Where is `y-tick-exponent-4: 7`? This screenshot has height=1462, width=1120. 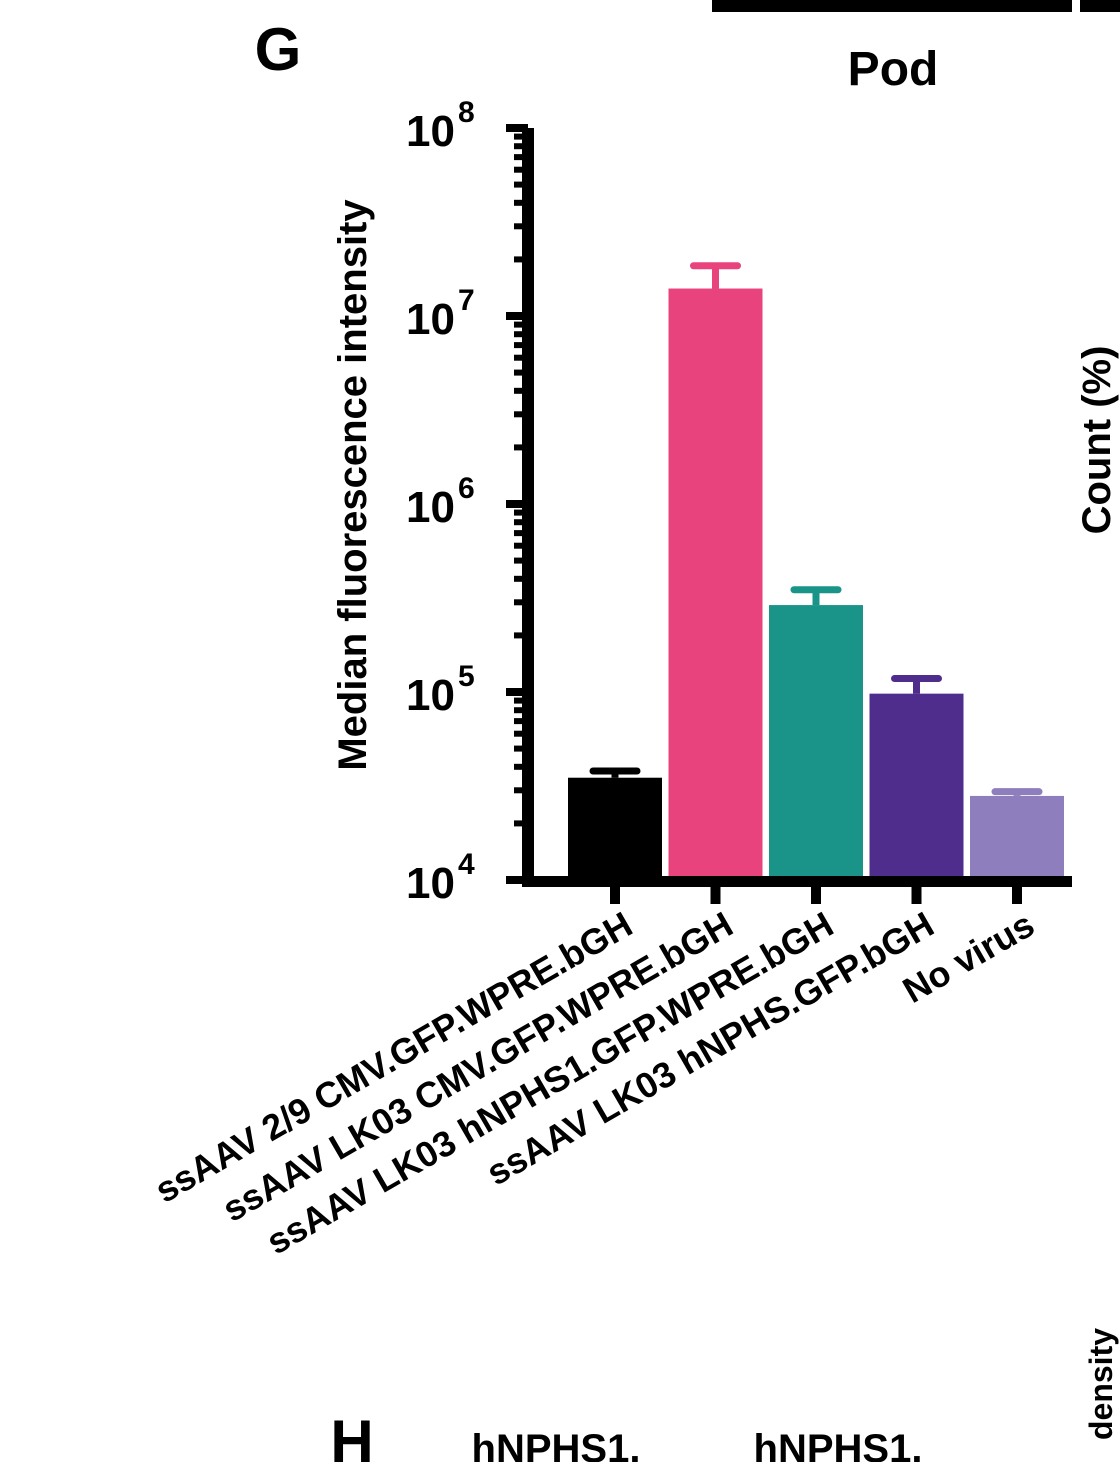 y-tick-exponent-4: 7 is located at coordinates (466, 300).